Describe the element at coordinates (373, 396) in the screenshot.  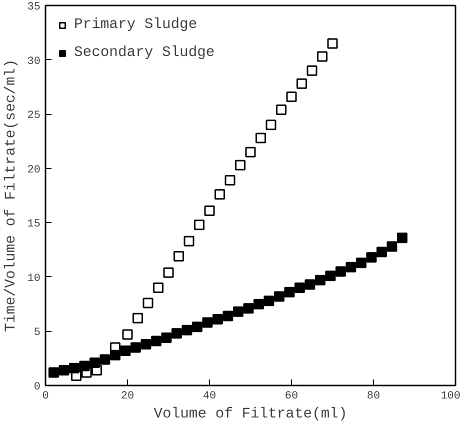
I see `x-tick-label: 80` at that location.